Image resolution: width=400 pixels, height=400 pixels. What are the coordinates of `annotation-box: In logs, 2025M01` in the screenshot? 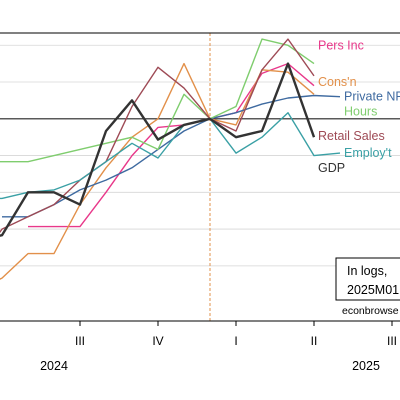 It's located at (367, 279).